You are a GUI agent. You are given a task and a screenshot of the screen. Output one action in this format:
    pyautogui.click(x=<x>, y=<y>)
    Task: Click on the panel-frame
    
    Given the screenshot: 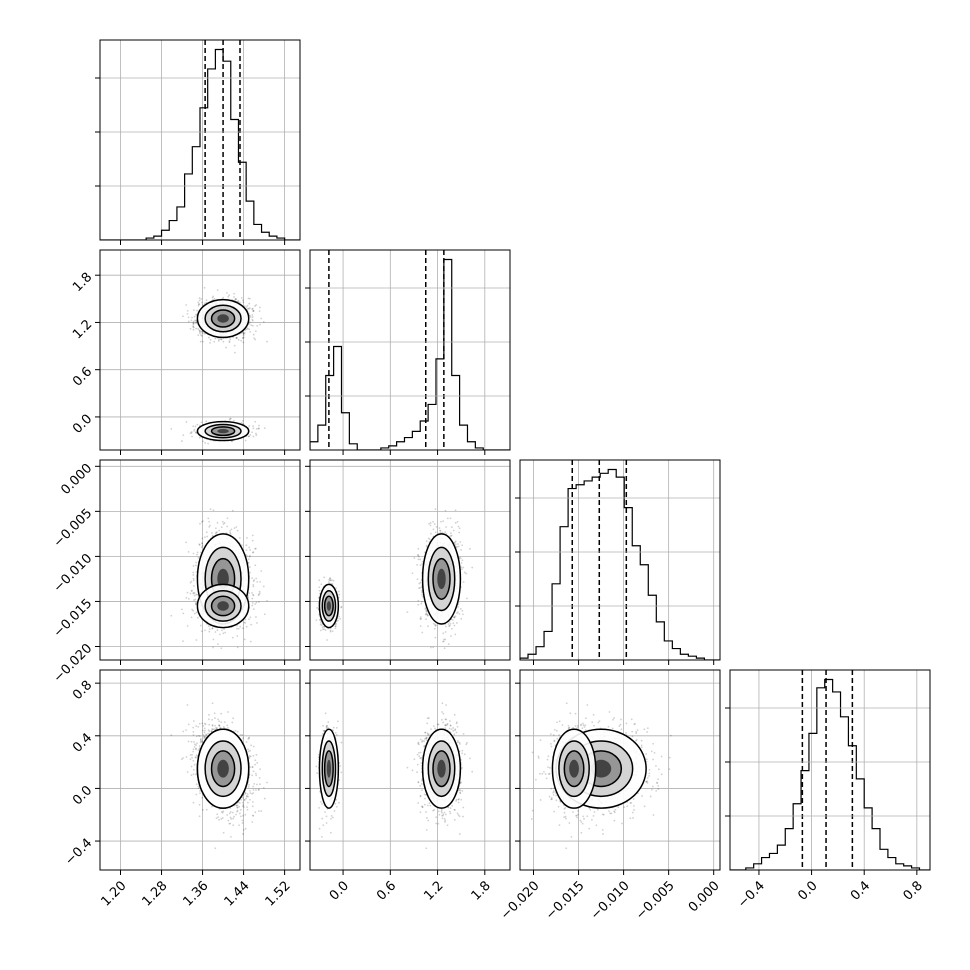 What is the action you would take?
    pyautogui.click(x=200, y=560)
    